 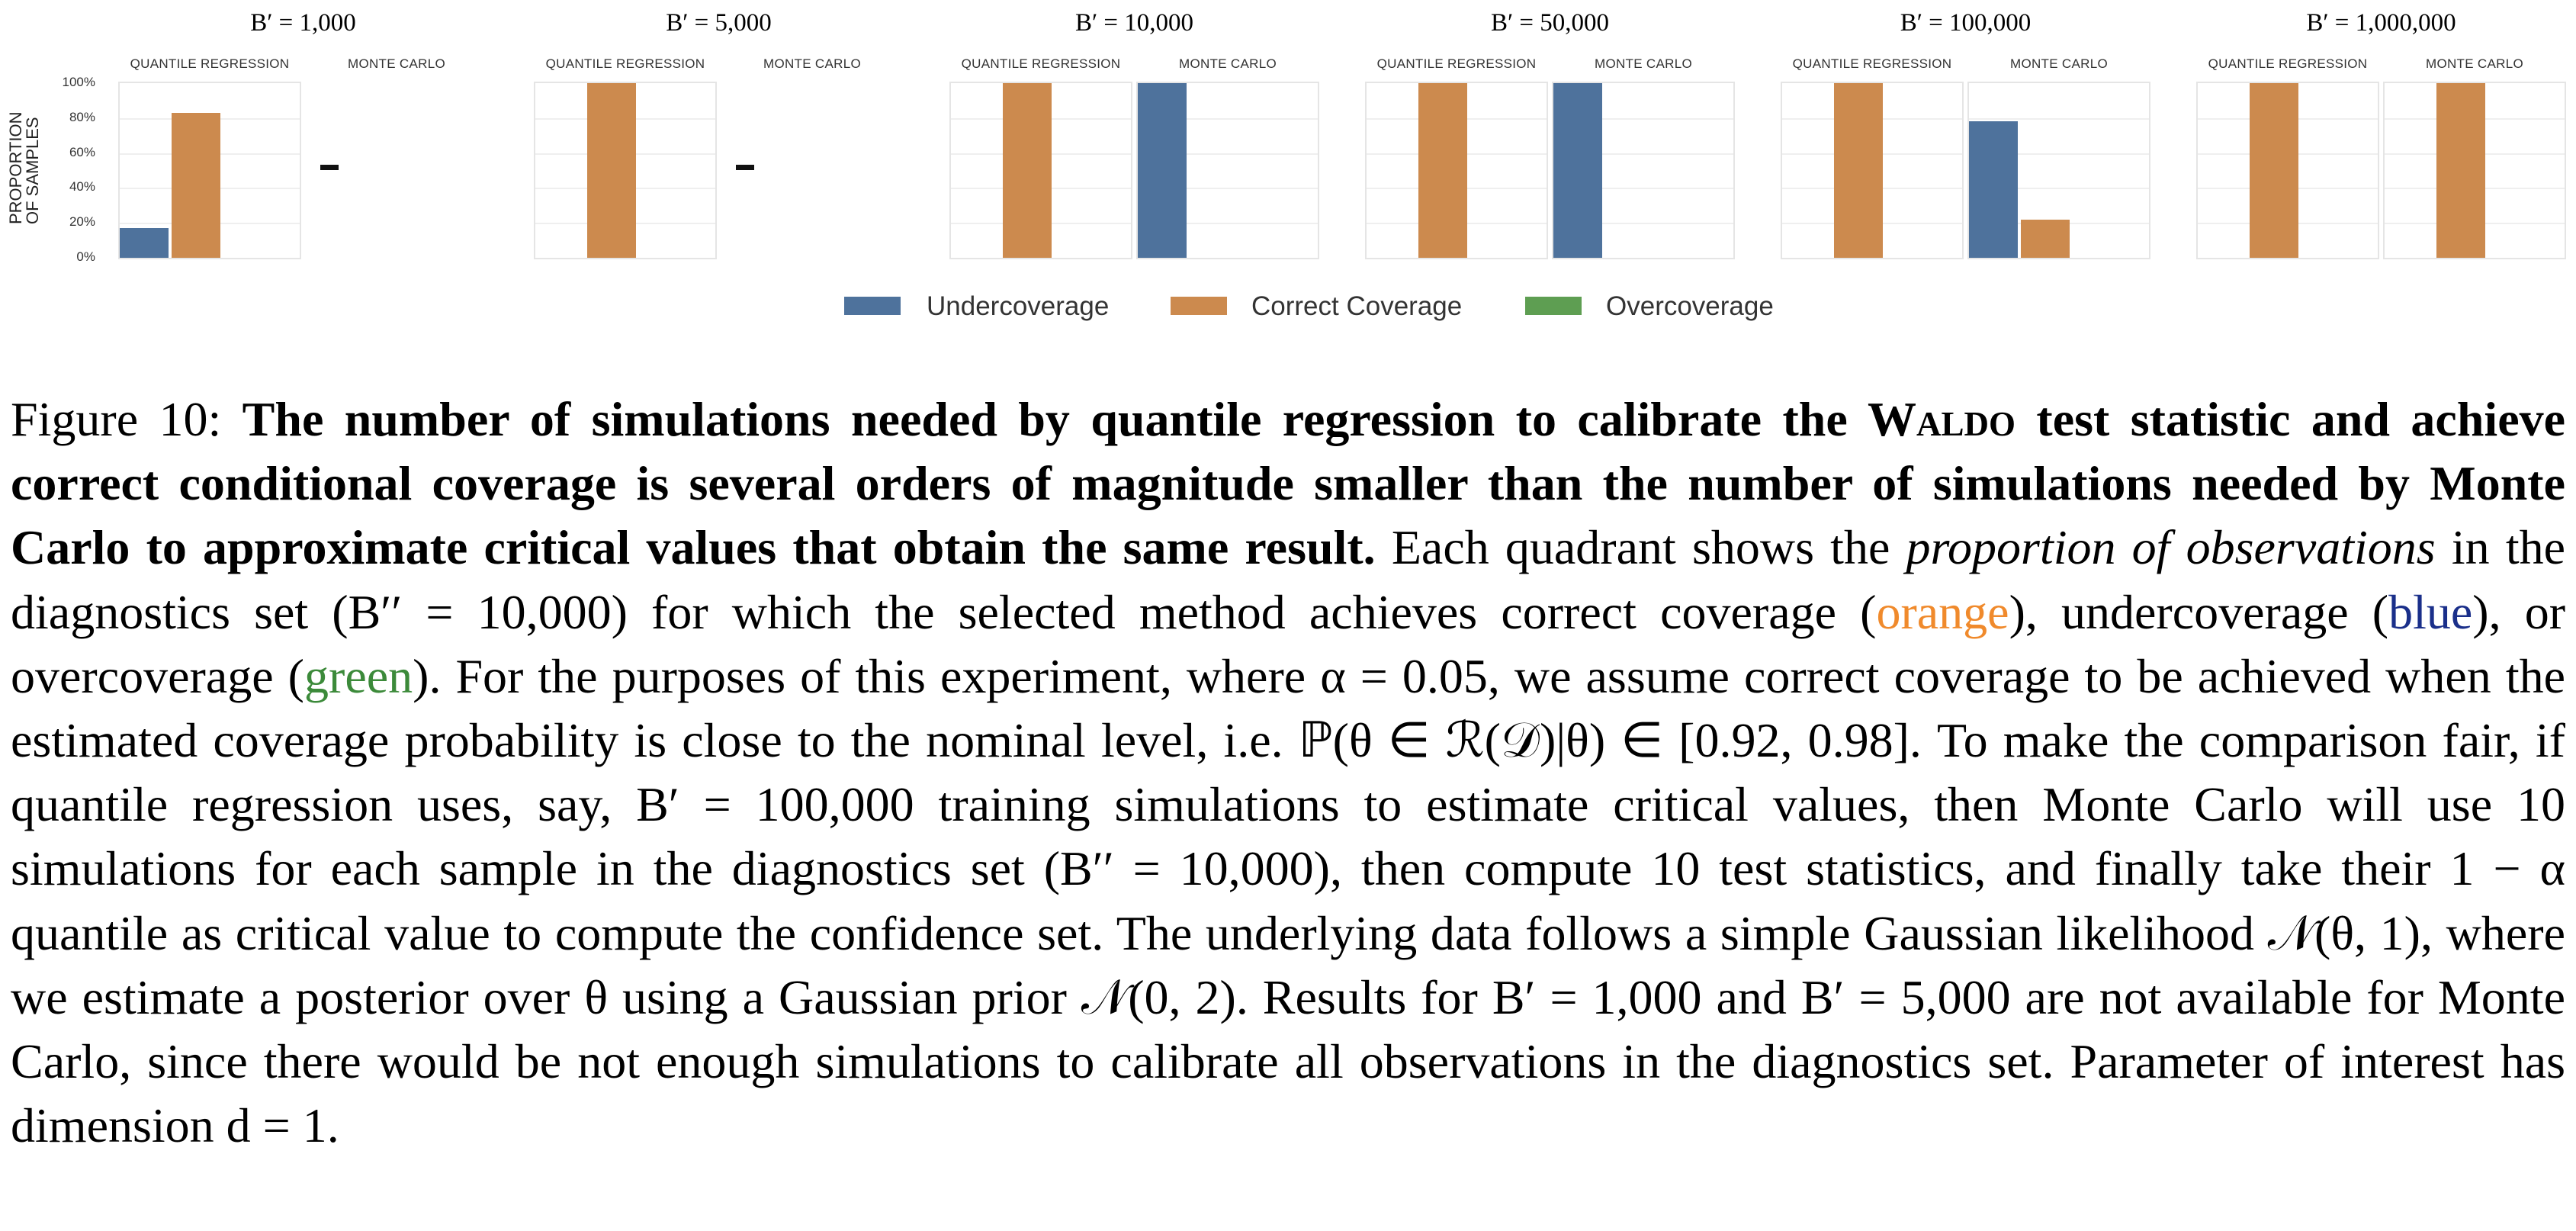 I want to click on panel-title: B′ = 1,000,000, so click(x=2381, y=23).